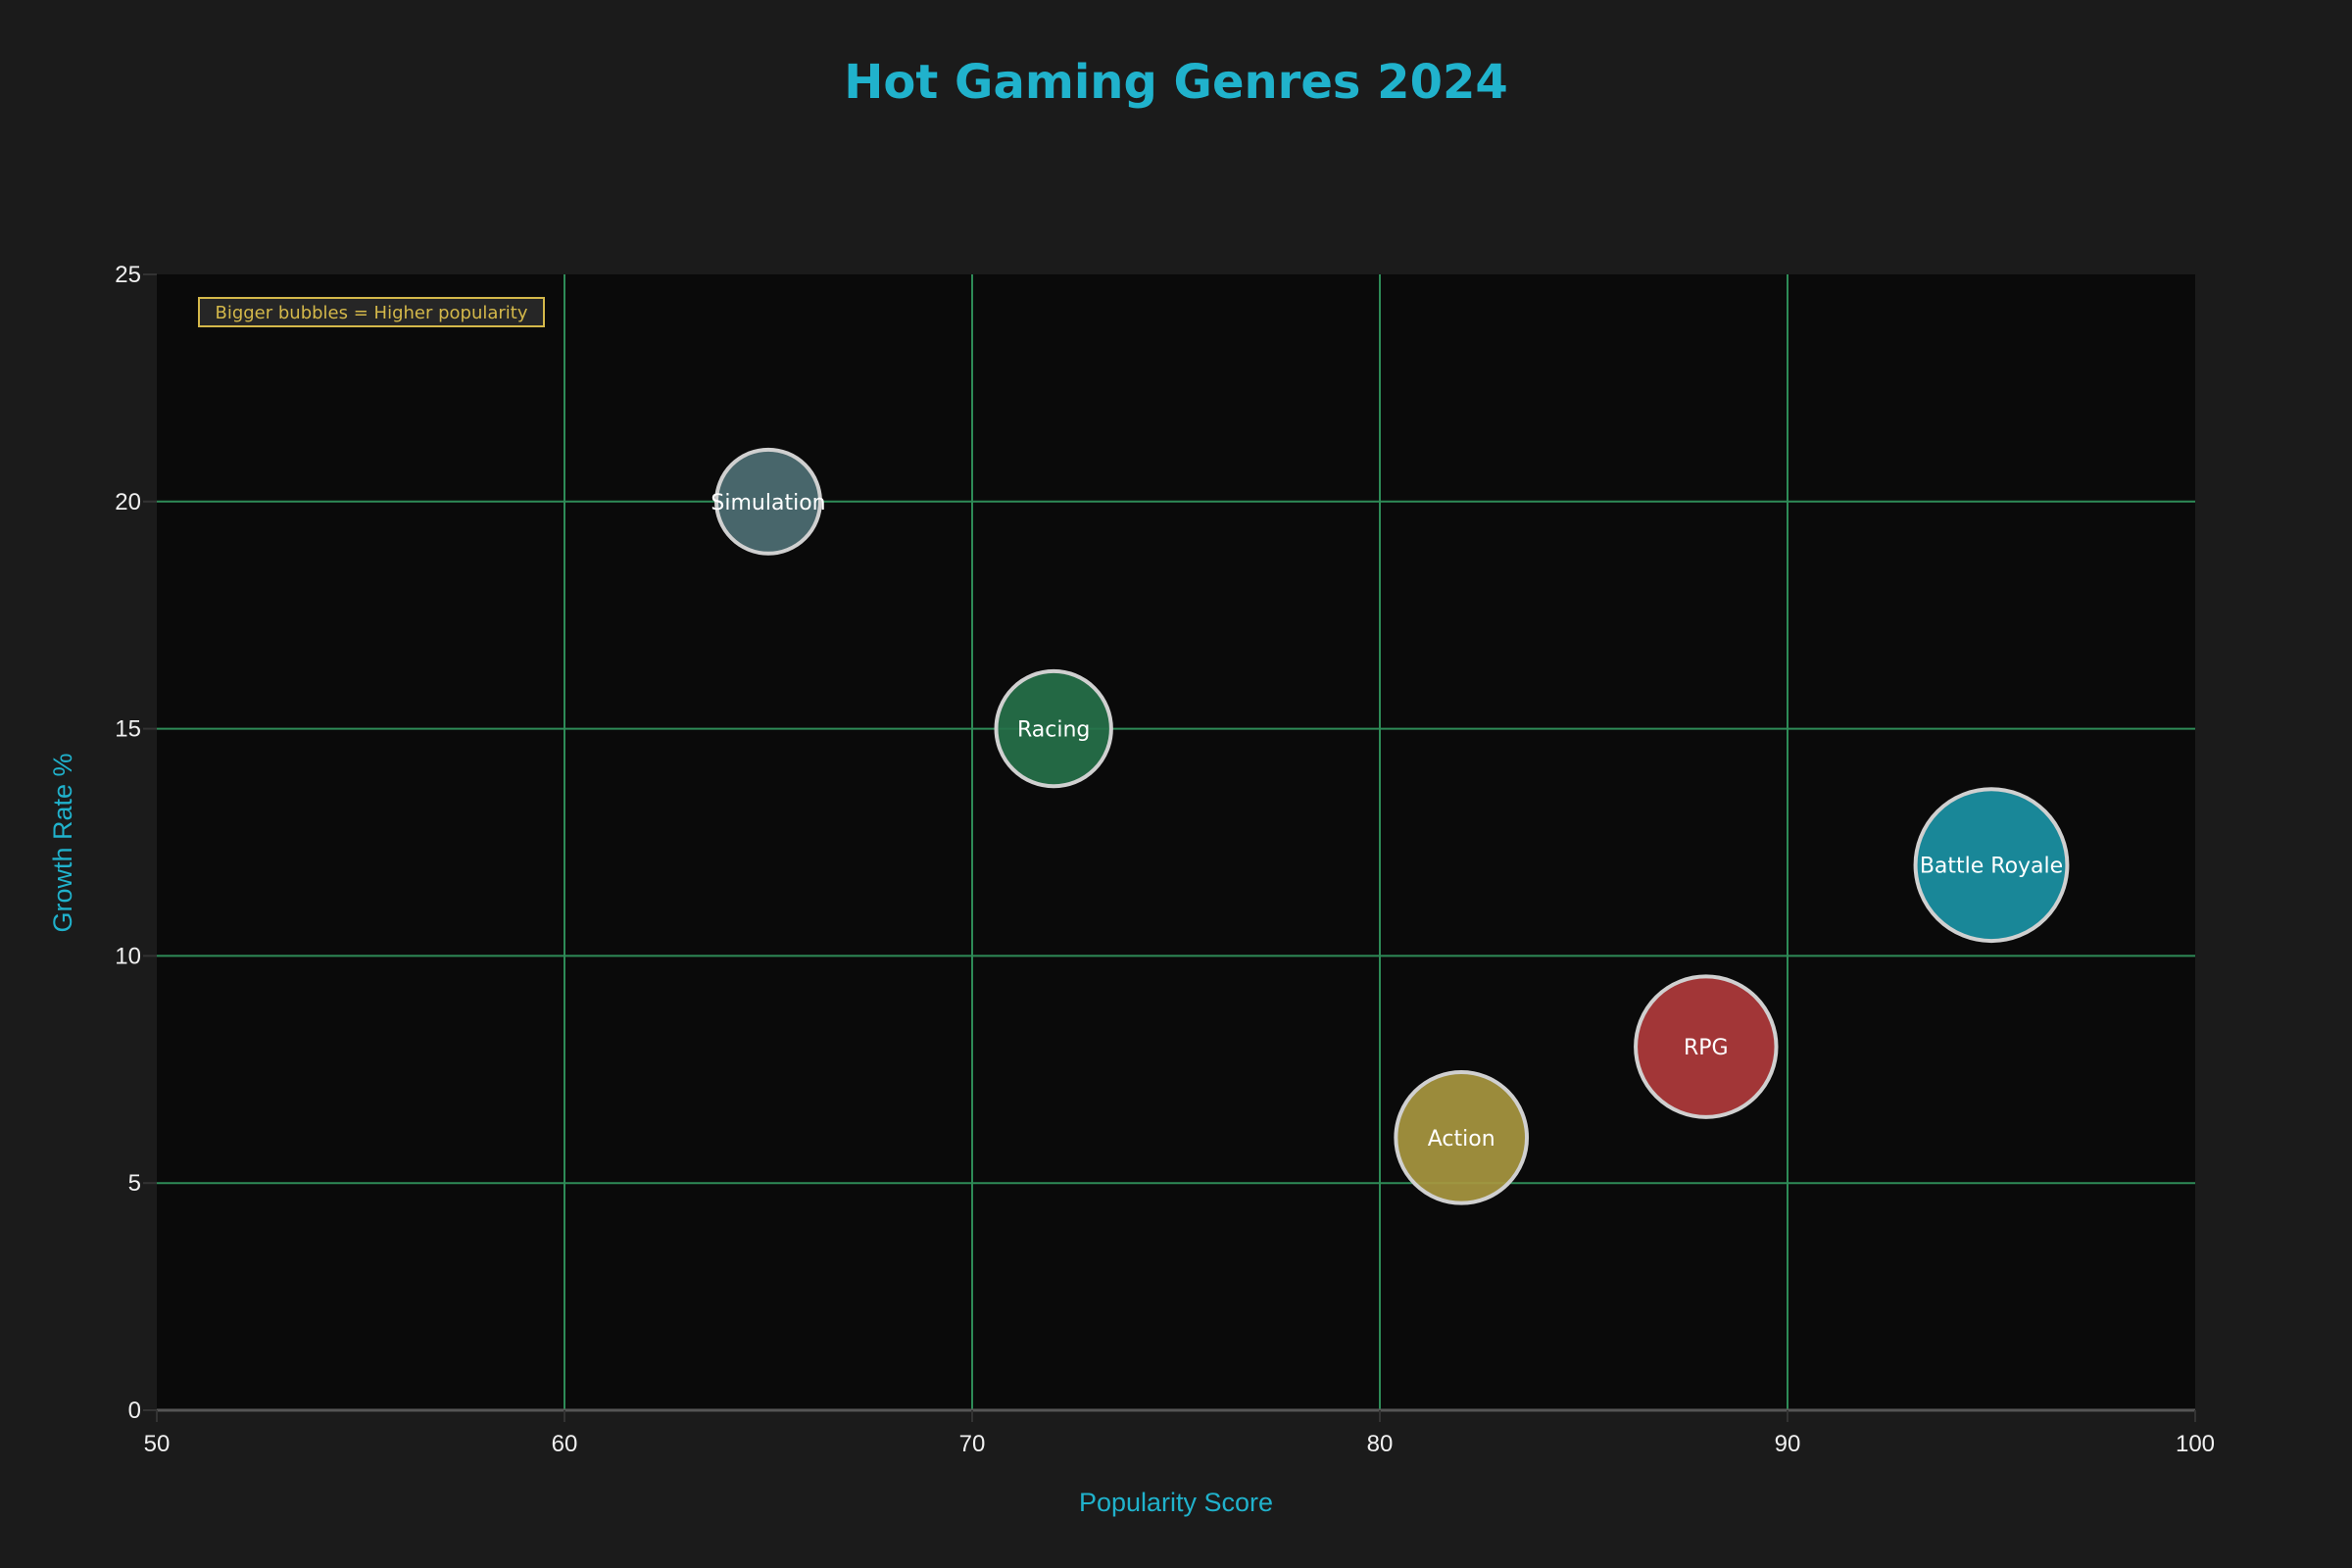 This screenshot has height=1568, width=2352. I want to click on y-tick-label: 15, so click(128, 729).